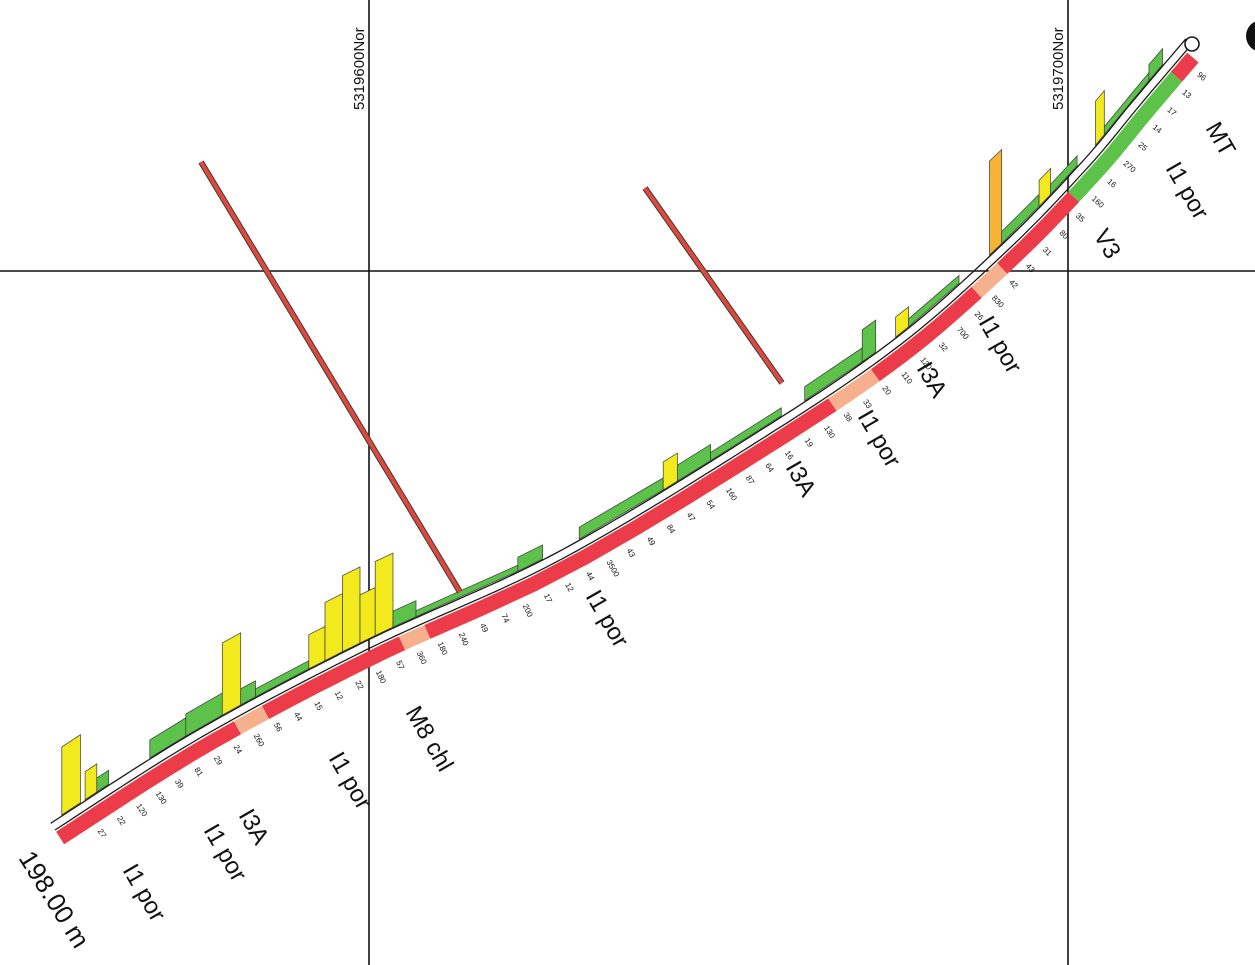 The image size is (1255, 965). I want to click on assay-value-label: 32, so click(943, 347).